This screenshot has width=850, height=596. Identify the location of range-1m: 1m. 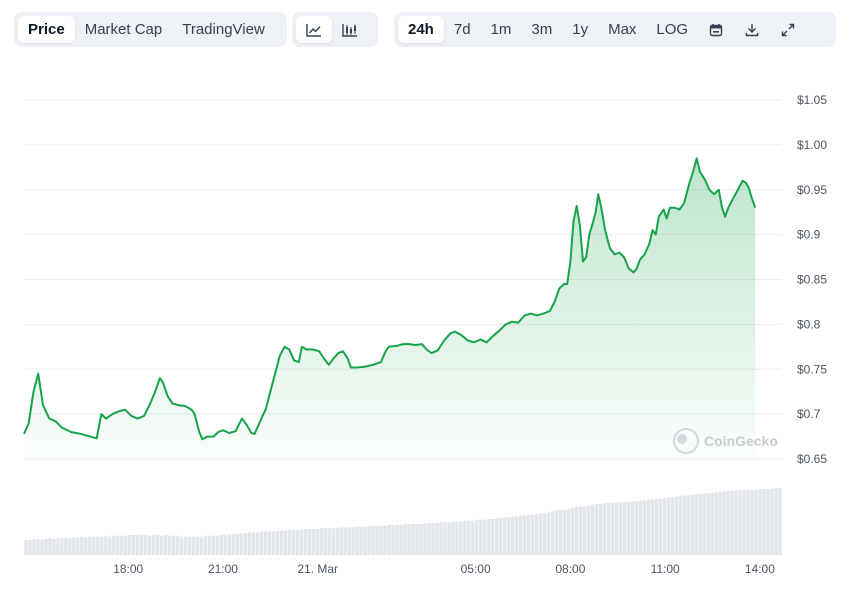
(501, 29).